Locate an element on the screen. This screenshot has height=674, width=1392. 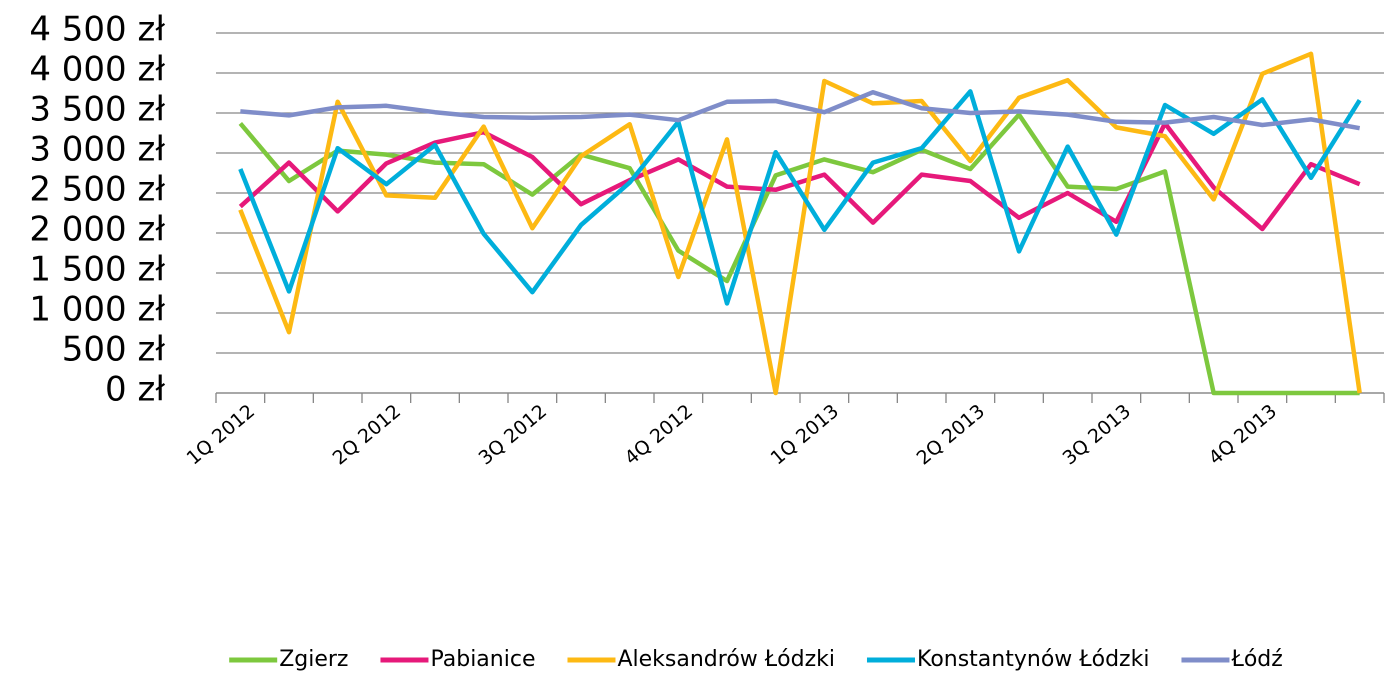
x-tick-label: 2Q 2013 is located at coordinates (951, 434).